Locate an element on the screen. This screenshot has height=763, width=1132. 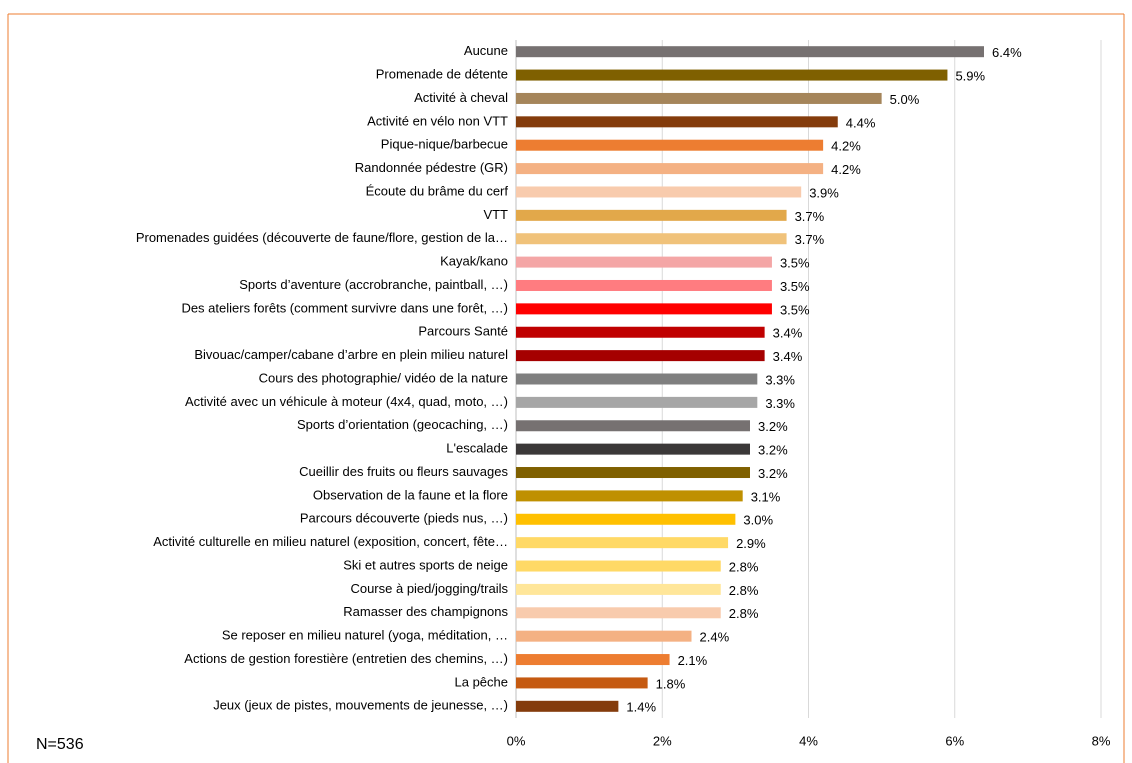
y-tick-label: Aucune is located at coordinates (486, 50).